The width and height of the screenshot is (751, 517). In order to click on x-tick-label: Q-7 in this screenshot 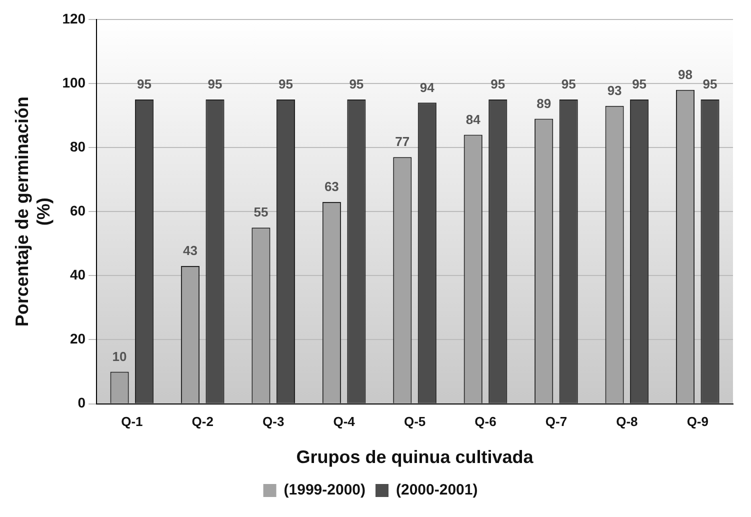, I will do `click(556, 422)`.